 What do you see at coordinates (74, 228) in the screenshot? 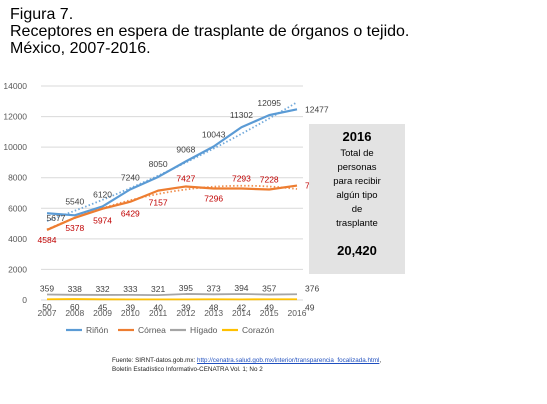
I see `data-label: 5378` at bounding box center [74, 228].